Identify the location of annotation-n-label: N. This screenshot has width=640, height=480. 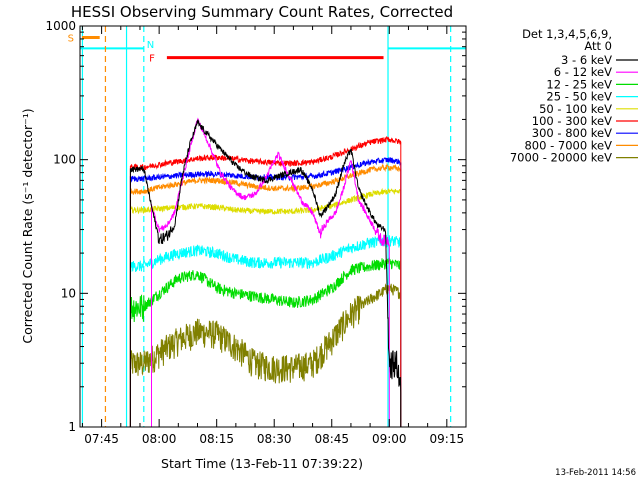
(150, 45).